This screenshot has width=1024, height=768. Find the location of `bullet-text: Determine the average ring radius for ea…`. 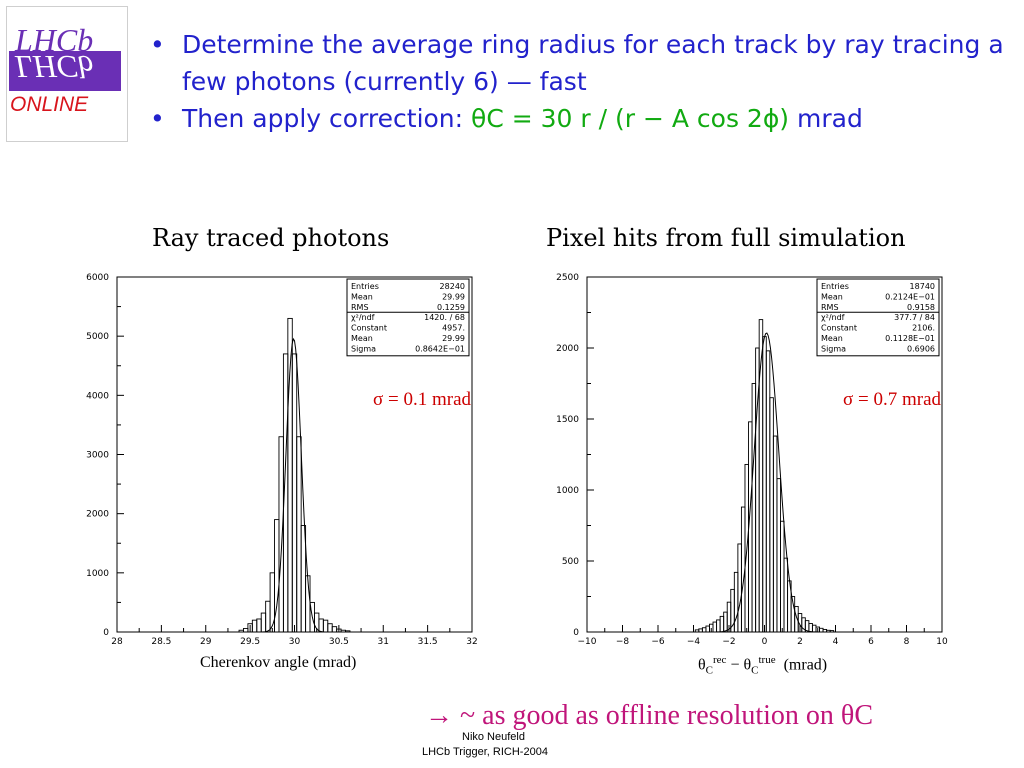

bullet-text: Determine the average ring radius for ea… is located at coordinates (593, 63).